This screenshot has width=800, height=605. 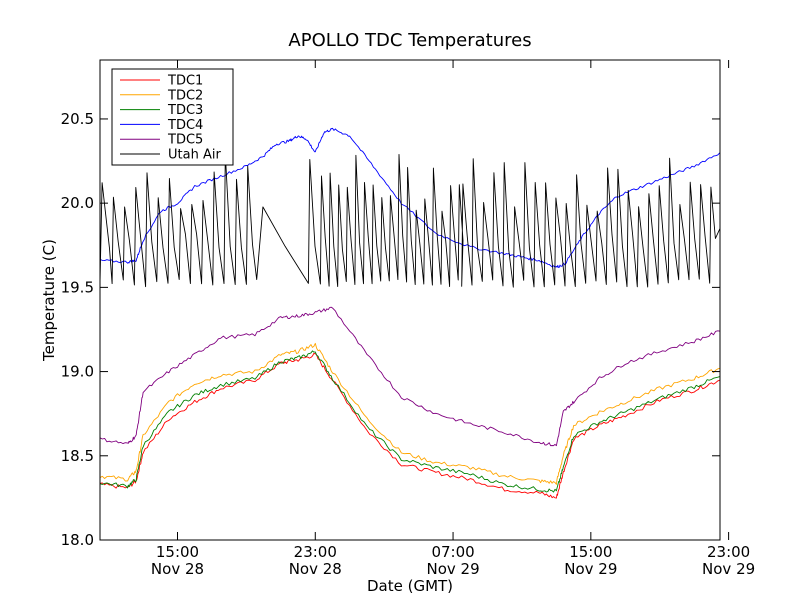 What do you see at coordinates (452, 552) in the screenshot?
I see `x-tick-time-label: 07:00` at bounding box center [452, 552].